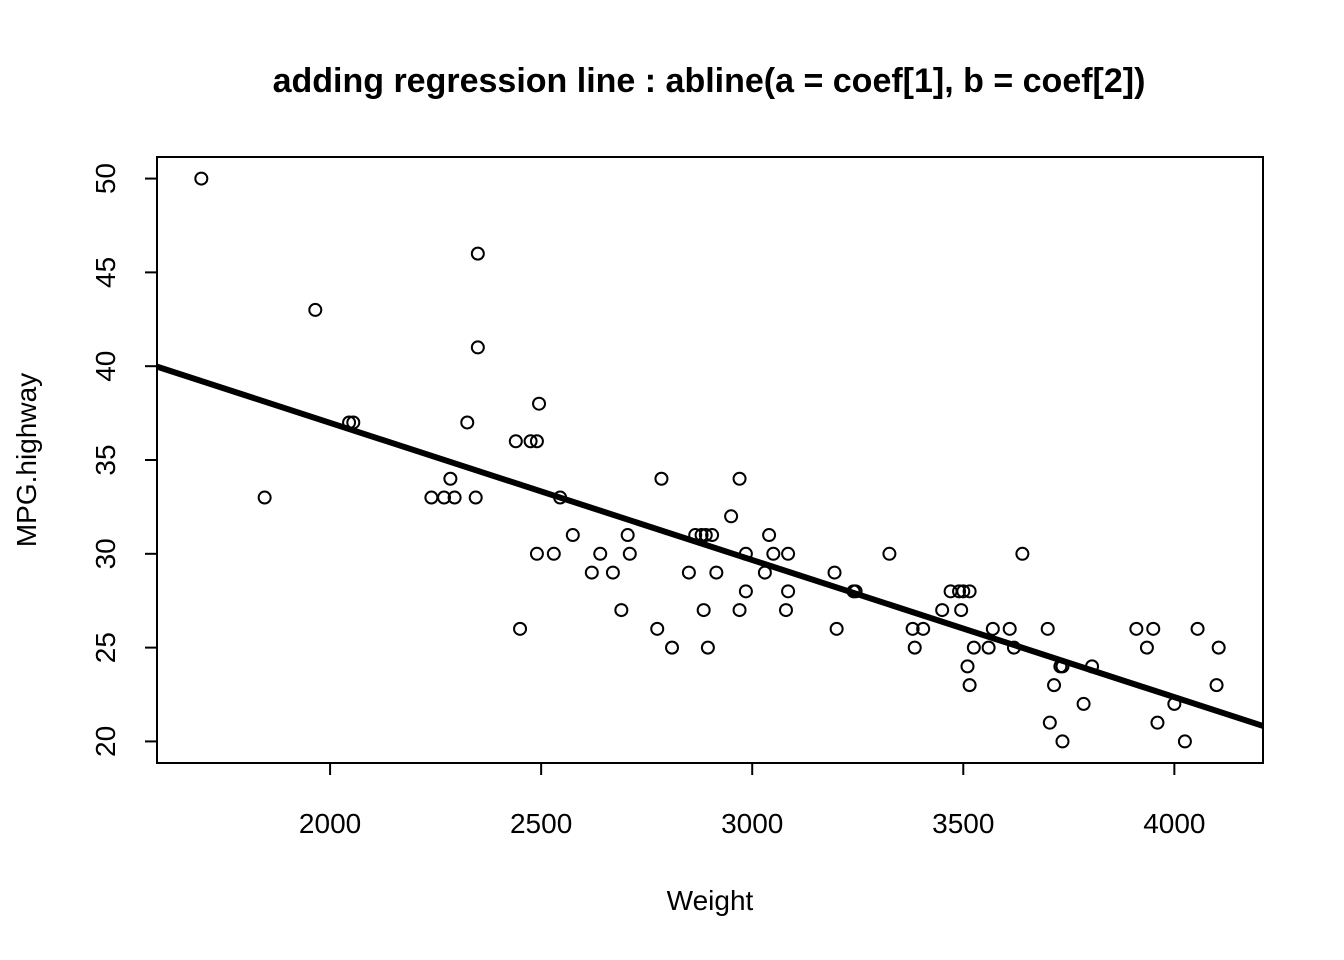 Image resolution: width=1344 pixels, height=960 pixels. Describe the element at coordinates (105, 553) in the screenshot. I see `y-tick-label: 30` at that location.